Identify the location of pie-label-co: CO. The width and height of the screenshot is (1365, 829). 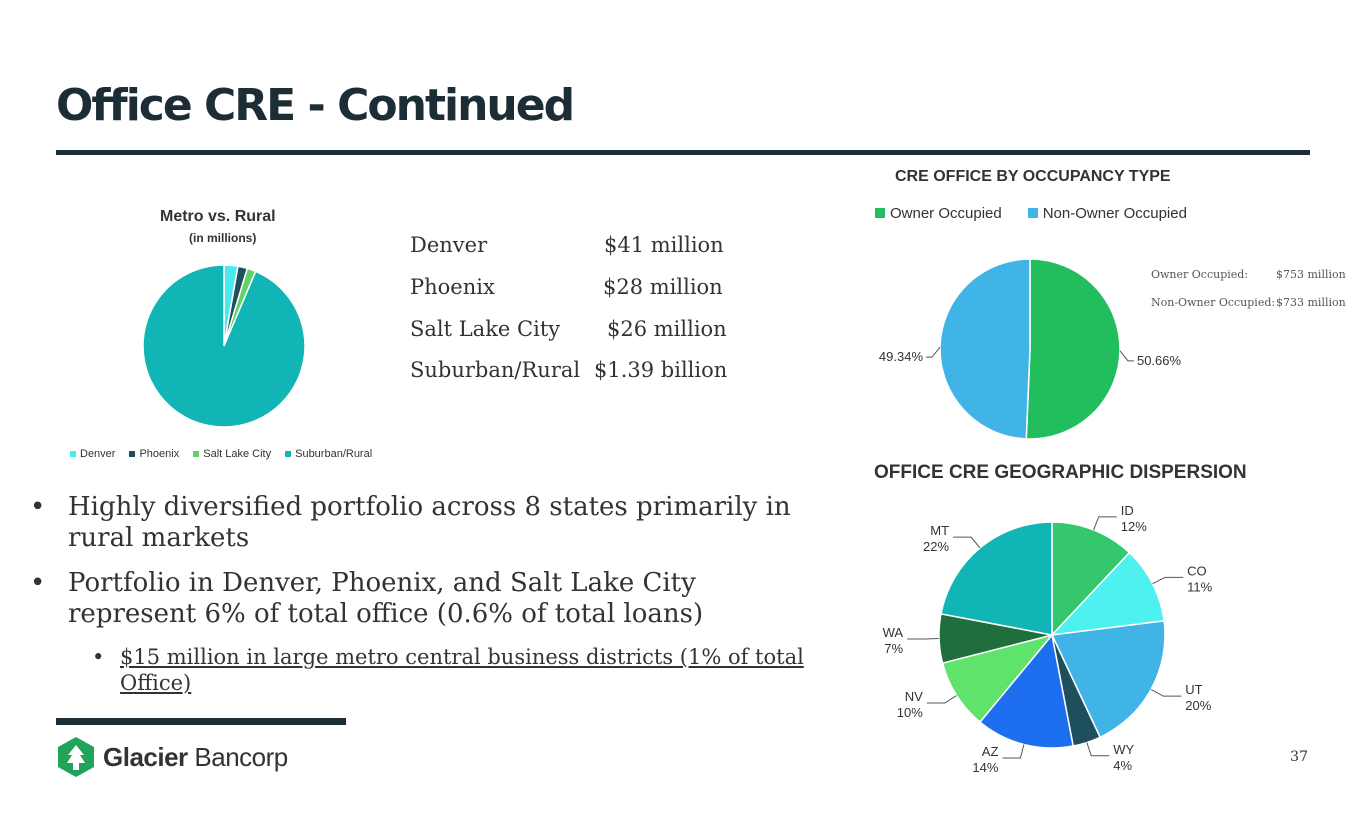
(1197, 570).